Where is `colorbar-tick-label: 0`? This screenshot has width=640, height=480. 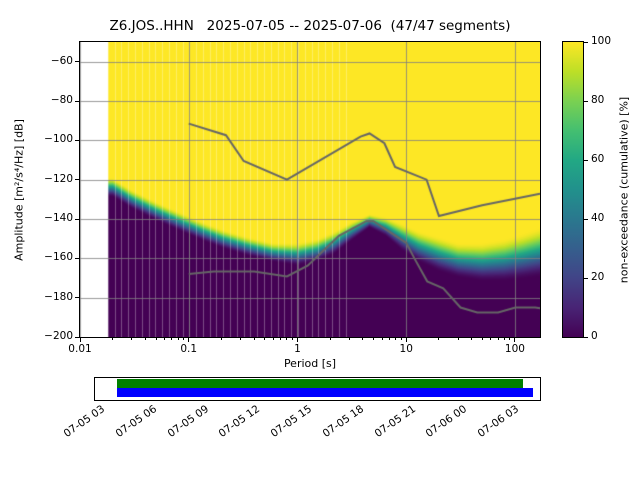 colorbar-tick-label: 0 is located at coordinates (594, 336).